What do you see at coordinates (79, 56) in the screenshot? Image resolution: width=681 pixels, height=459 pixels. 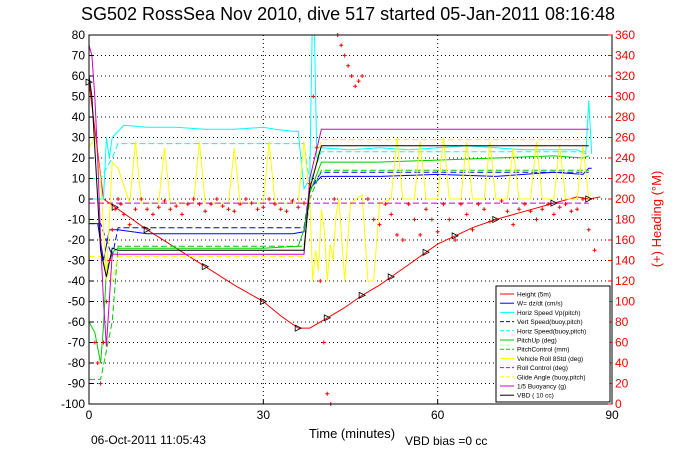 I see `y-tick-label: 70` at bounding box center [79, 56].